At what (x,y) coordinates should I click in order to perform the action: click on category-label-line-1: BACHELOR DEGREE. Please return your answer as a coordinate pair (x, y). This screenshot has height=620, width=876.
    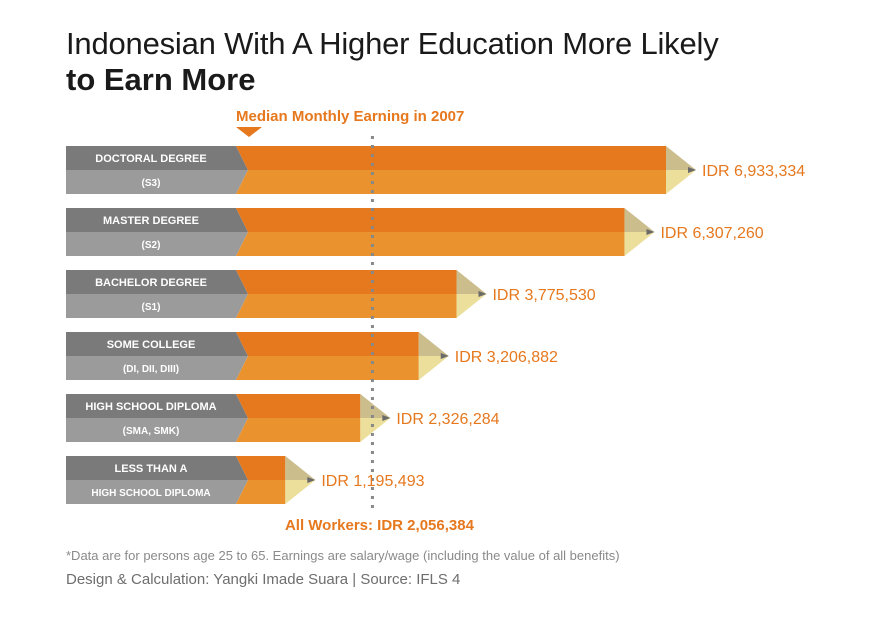
    Looking at the image, I should click on (151, 283).